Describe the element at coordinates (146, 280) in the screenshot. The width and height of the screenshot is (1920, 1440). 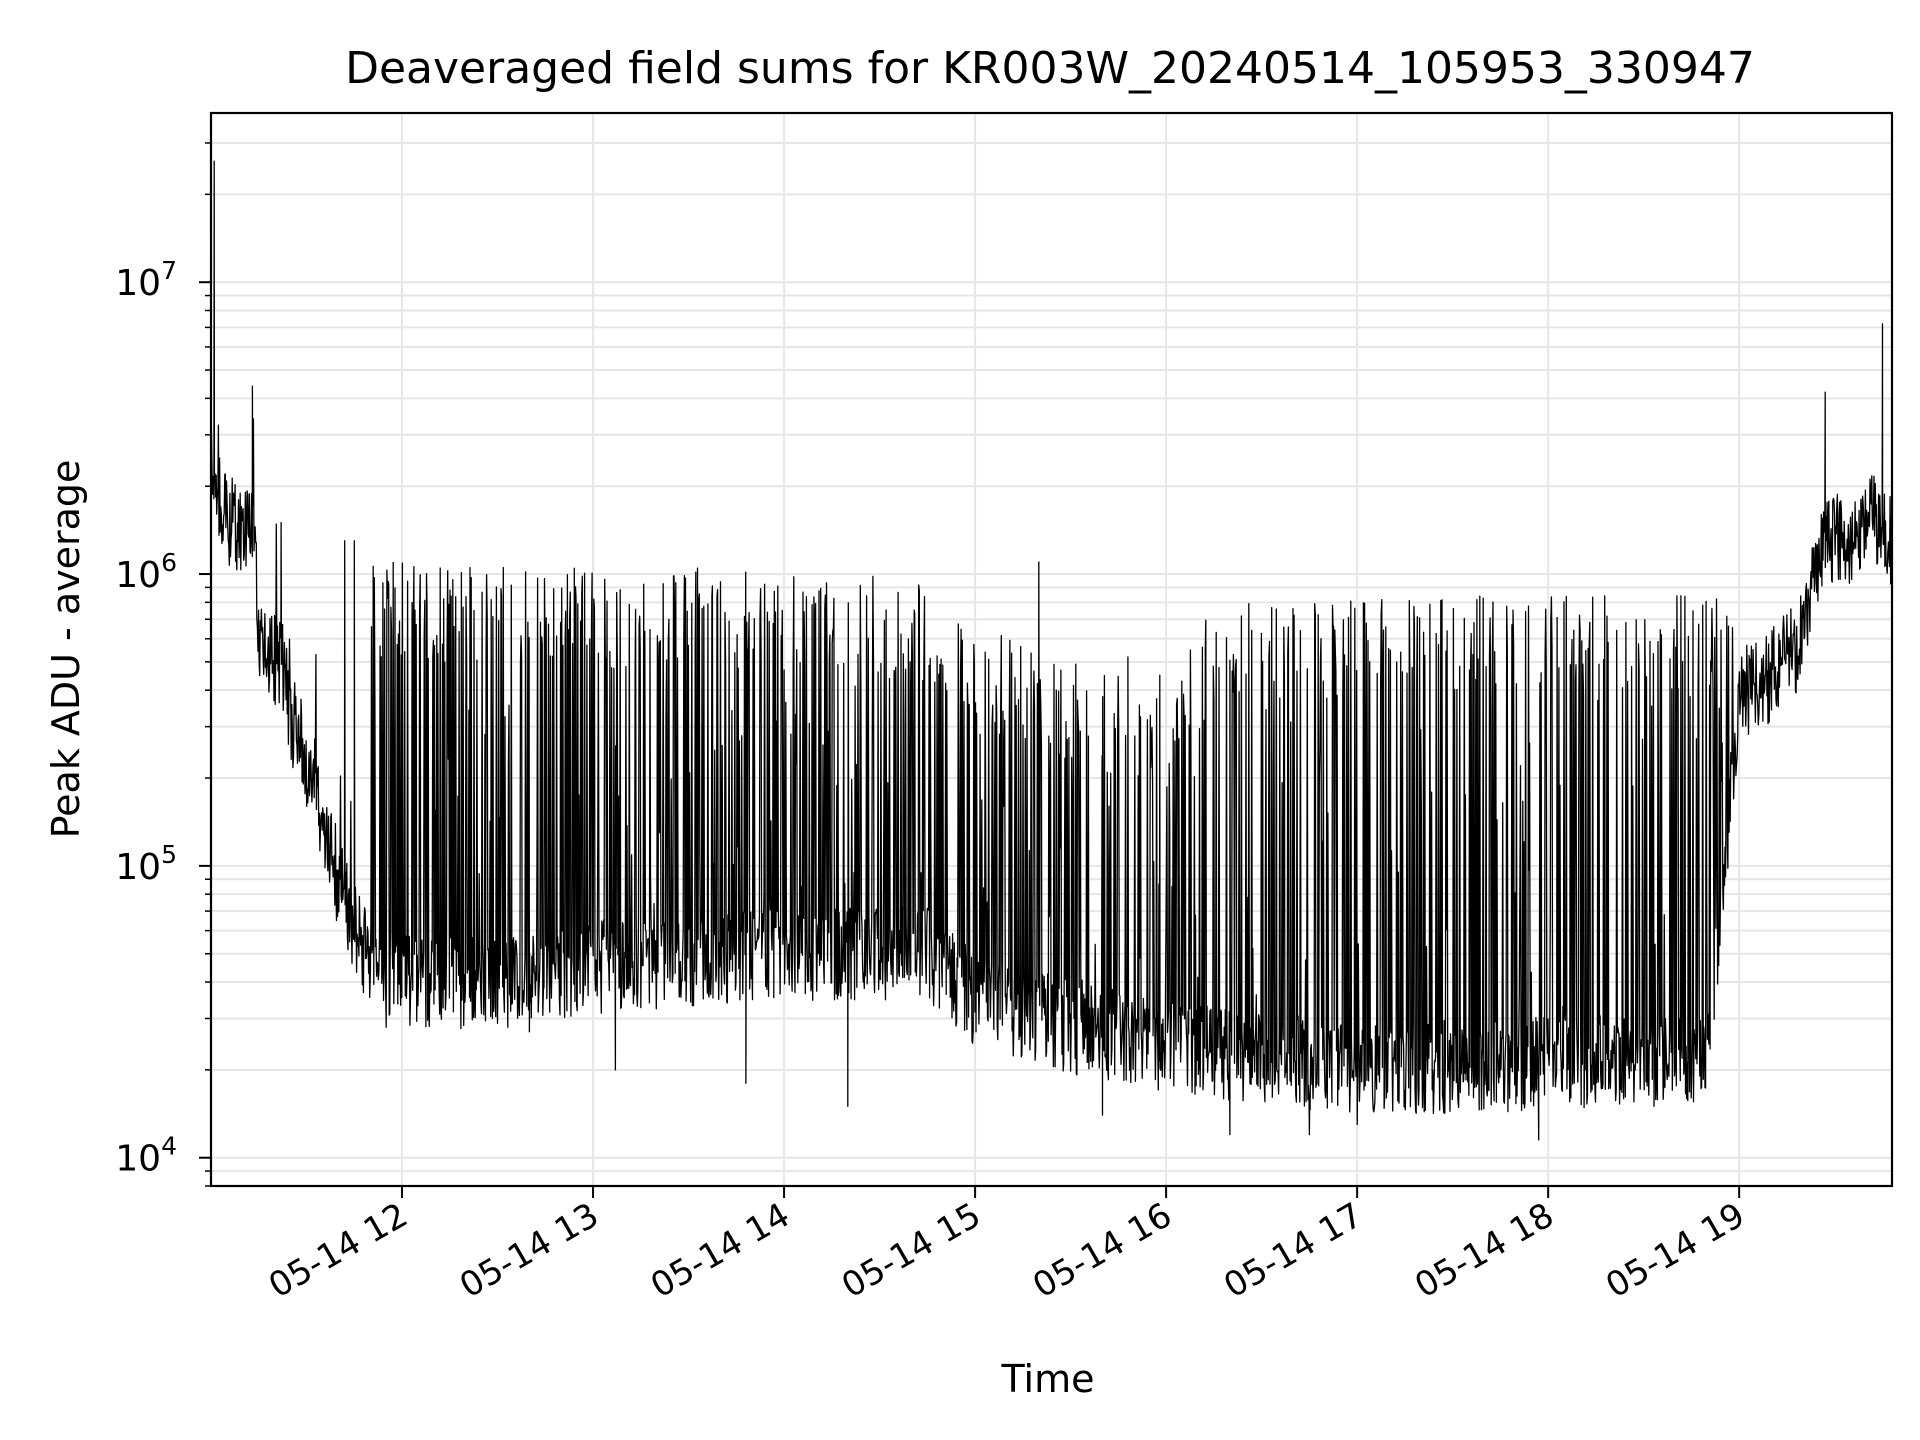
I see `y-tick-label: 10⁷` at that location.